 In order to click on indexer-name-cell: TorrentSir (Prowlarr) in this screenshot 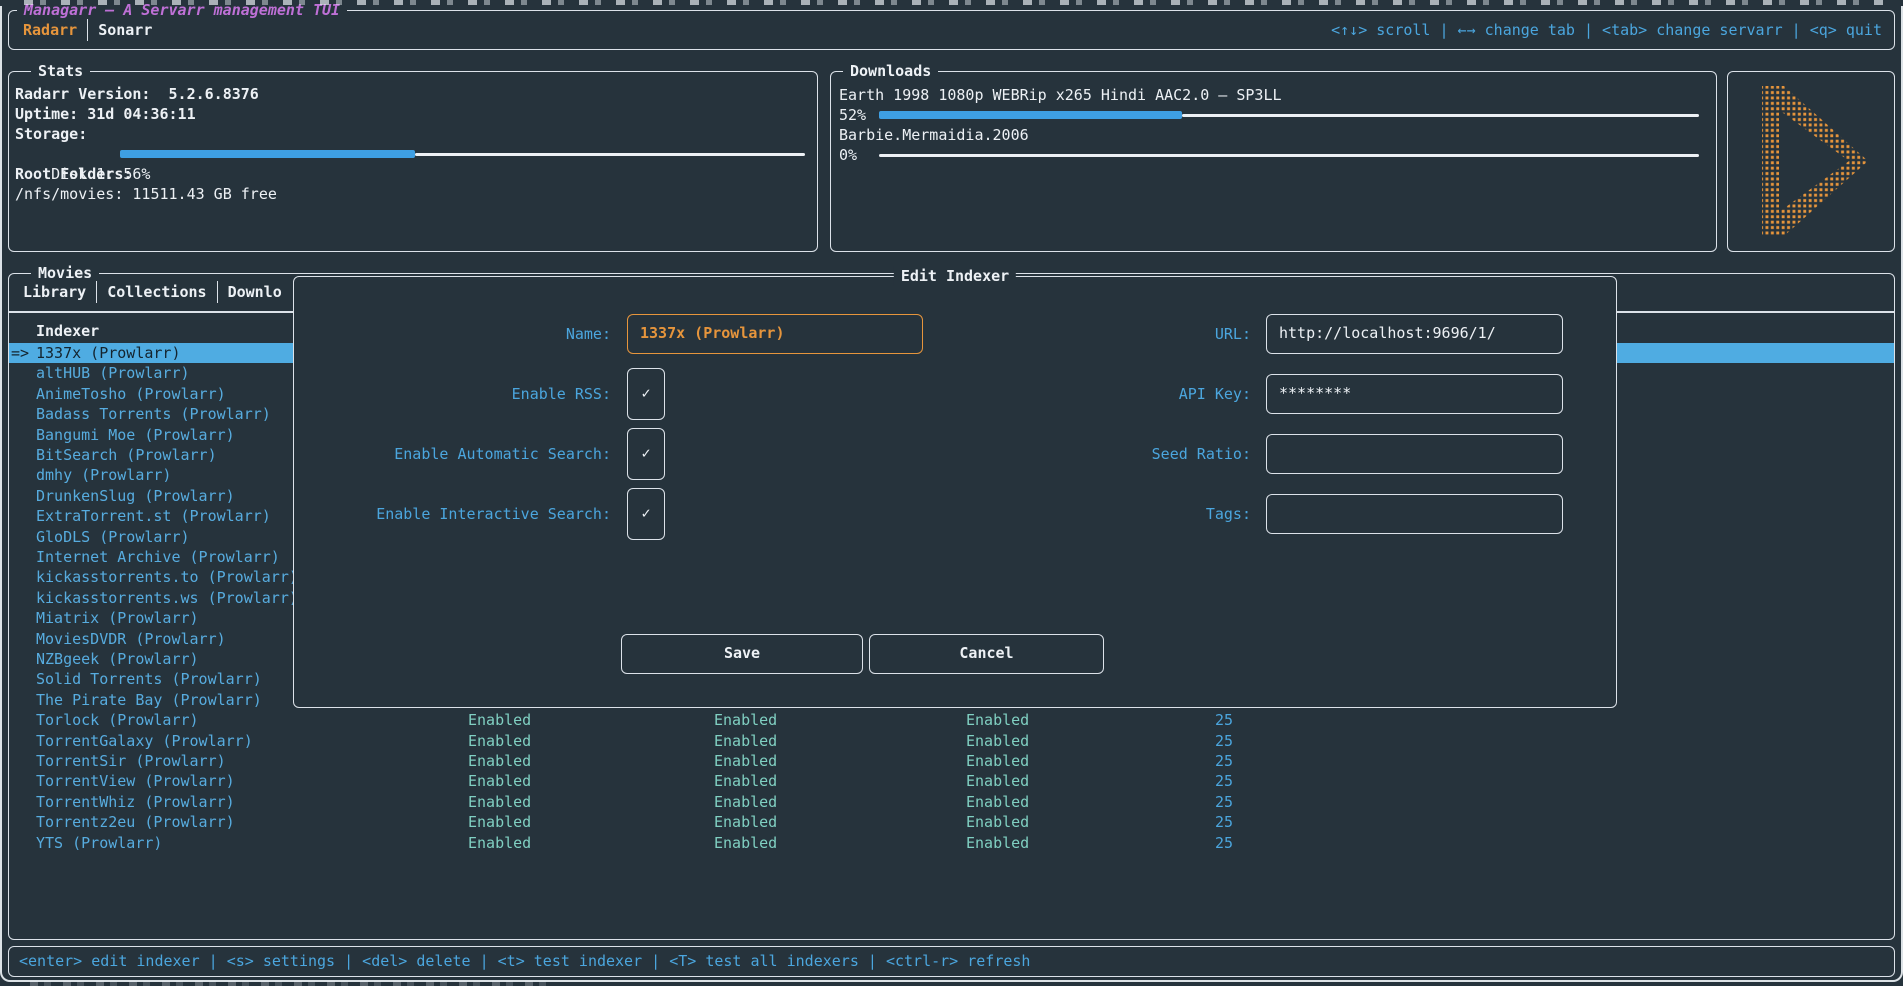, I will do `click(131, 761)`.